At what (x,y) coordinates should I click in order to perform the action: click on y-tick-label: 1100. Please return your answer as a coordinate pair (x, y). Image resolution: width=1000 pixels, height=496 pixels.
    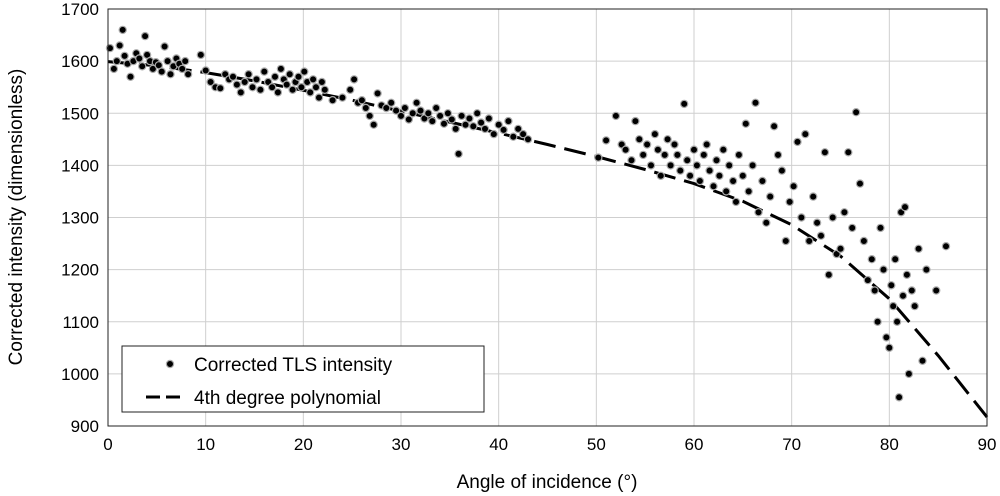
    Looking at the image, I should click on (80, 322).